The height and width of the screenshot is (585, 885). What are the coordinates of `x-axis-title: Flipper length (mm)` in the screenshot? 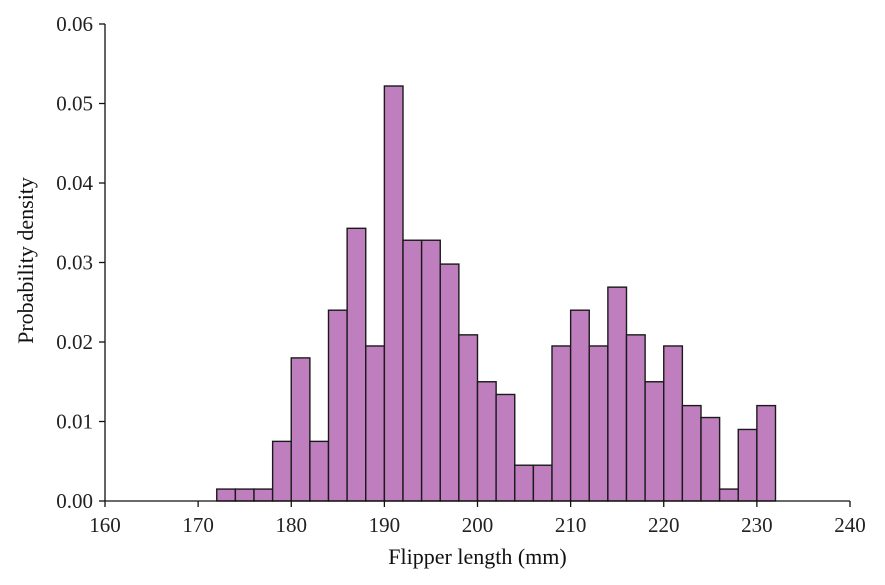 It's located at (477, 556).